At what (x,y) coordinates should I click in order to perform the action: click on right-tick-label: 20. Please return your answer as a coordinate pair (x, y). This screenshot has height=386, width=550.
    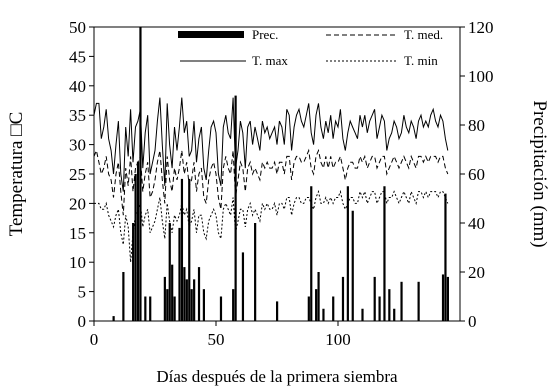
    Looking at the image, I should click on (476, 272).